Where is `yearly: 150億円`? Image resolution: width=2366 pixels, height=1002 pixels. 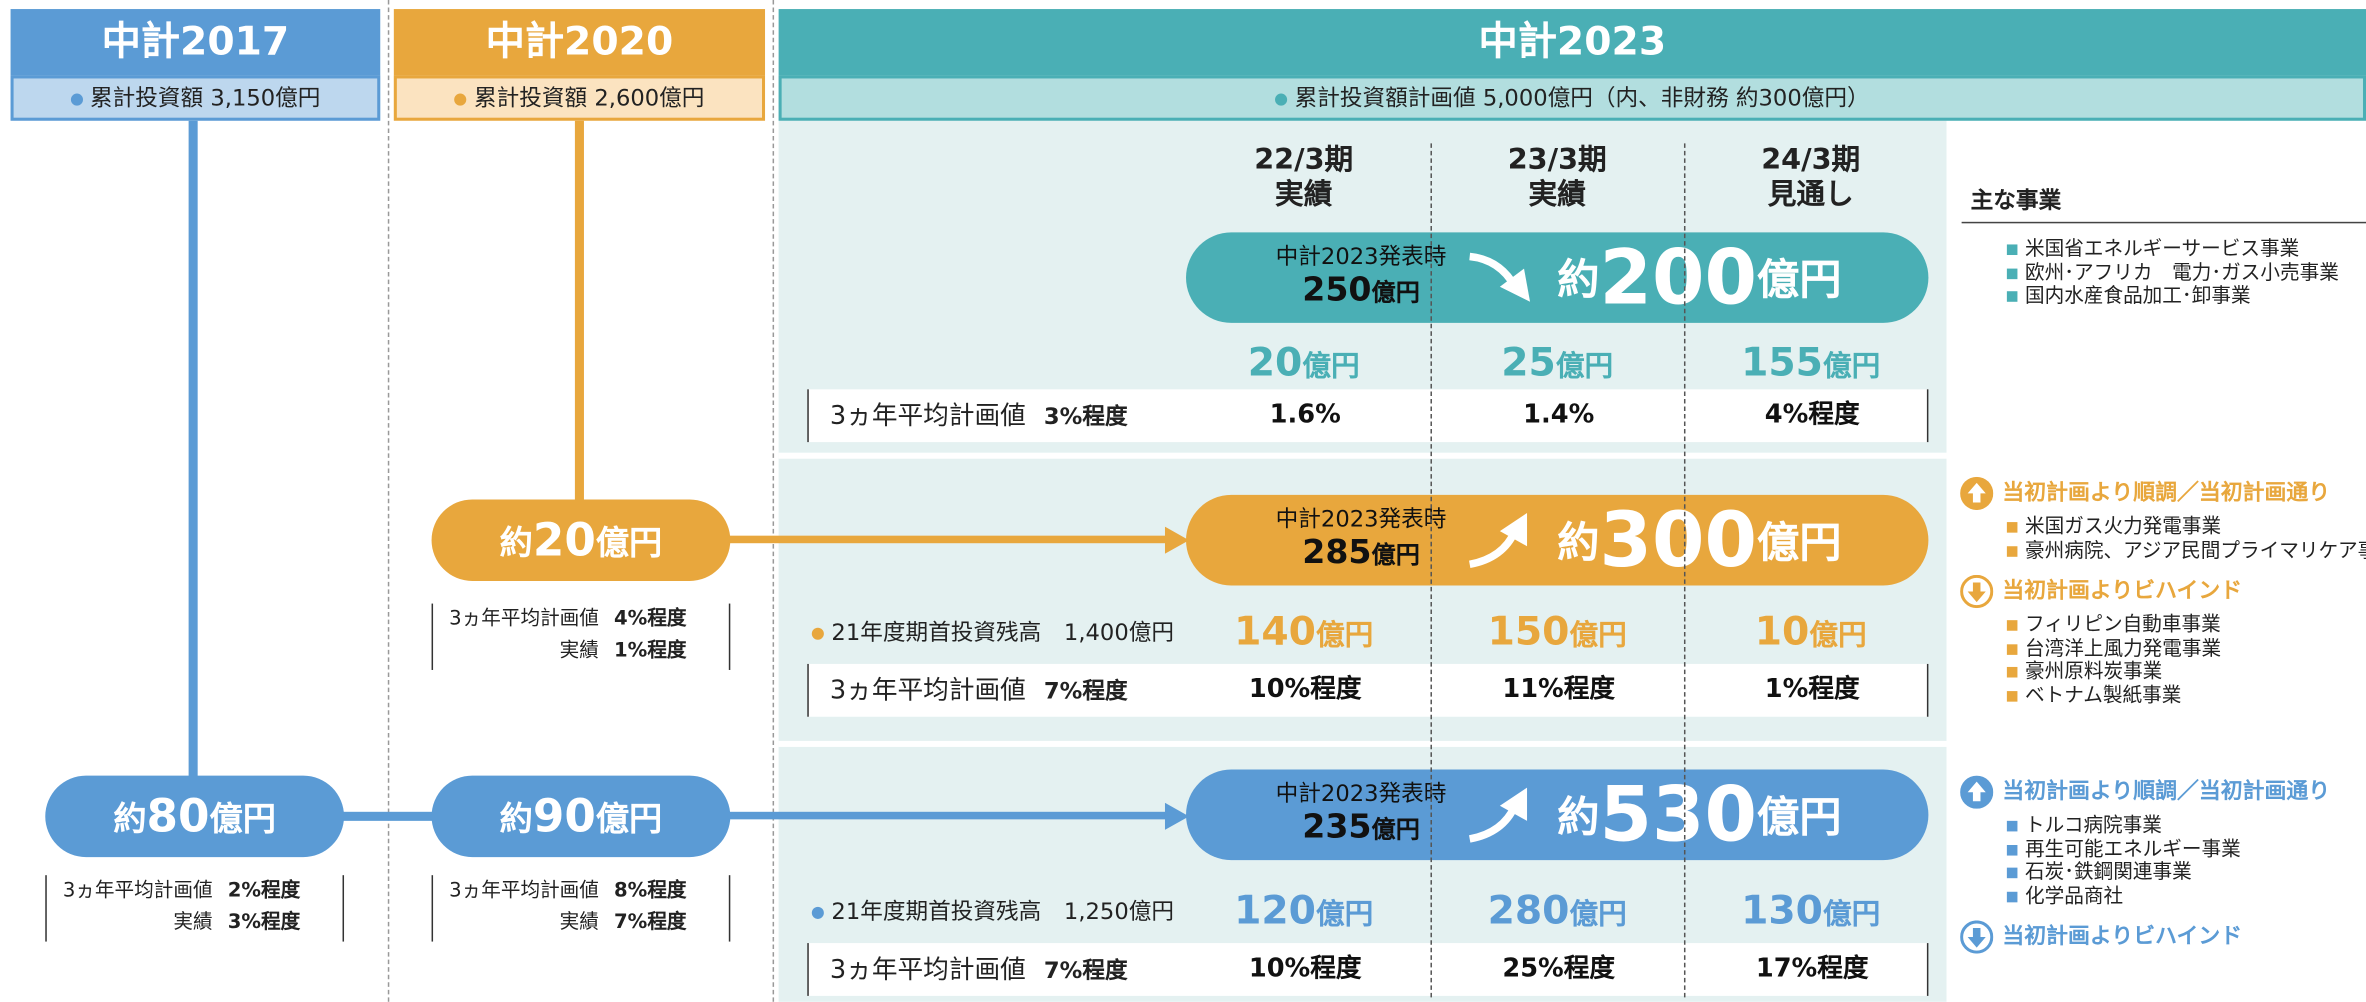 yearly: 150億円 is located at coordinates (1557, 635).